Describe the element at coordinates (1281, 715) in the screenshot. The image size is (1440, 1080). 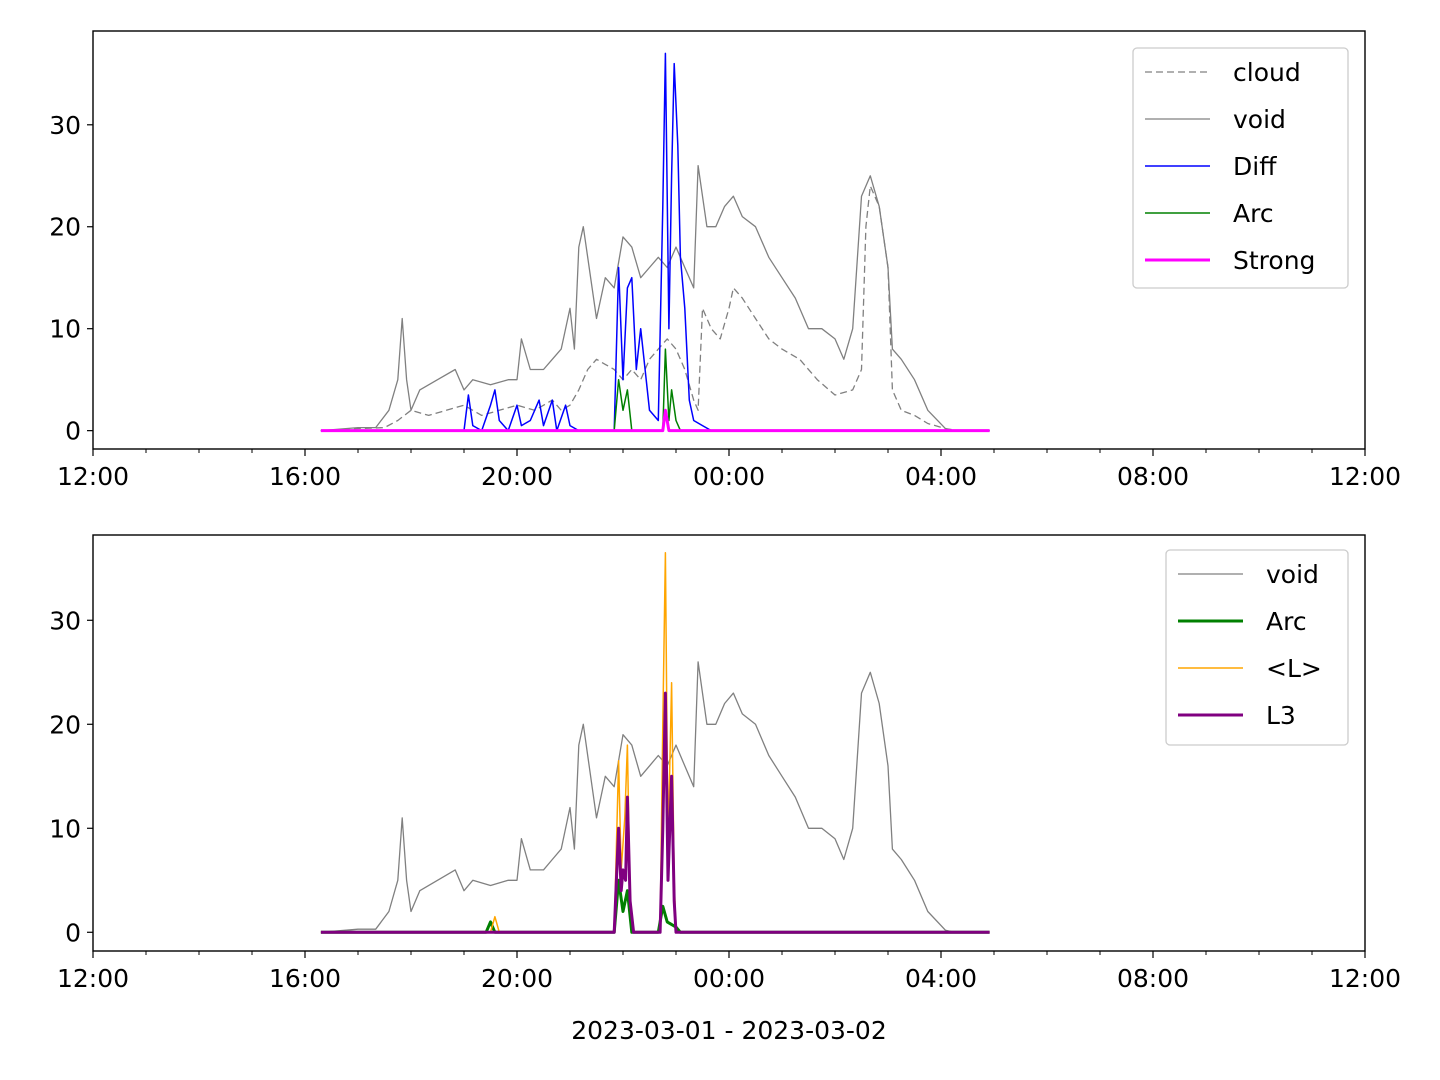
I see `legend-label: L3` at that location.